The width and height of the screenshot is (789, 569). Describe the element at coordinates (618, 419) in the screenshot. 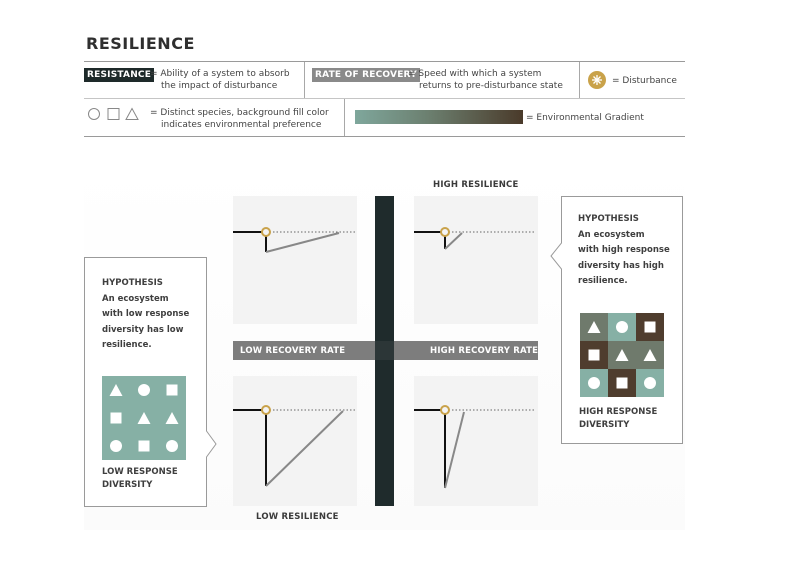

I see `right-caption: HIGH RESPONSE DIVERSITY` at that location.